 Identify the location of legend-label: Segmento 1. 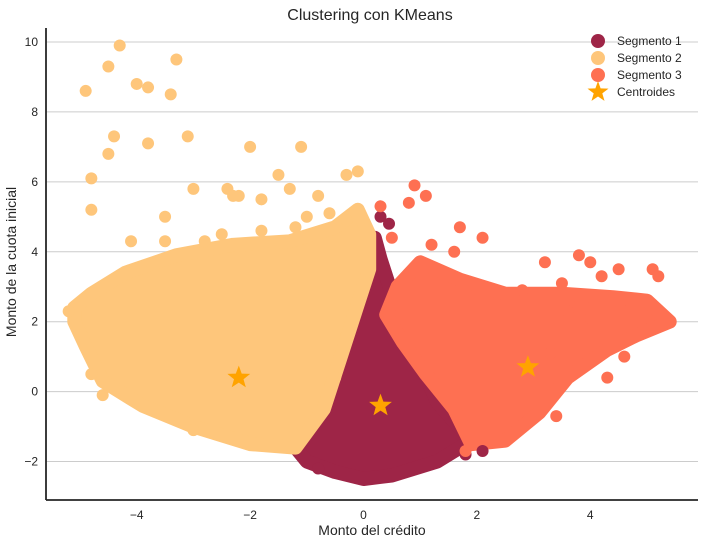
(649, 41).